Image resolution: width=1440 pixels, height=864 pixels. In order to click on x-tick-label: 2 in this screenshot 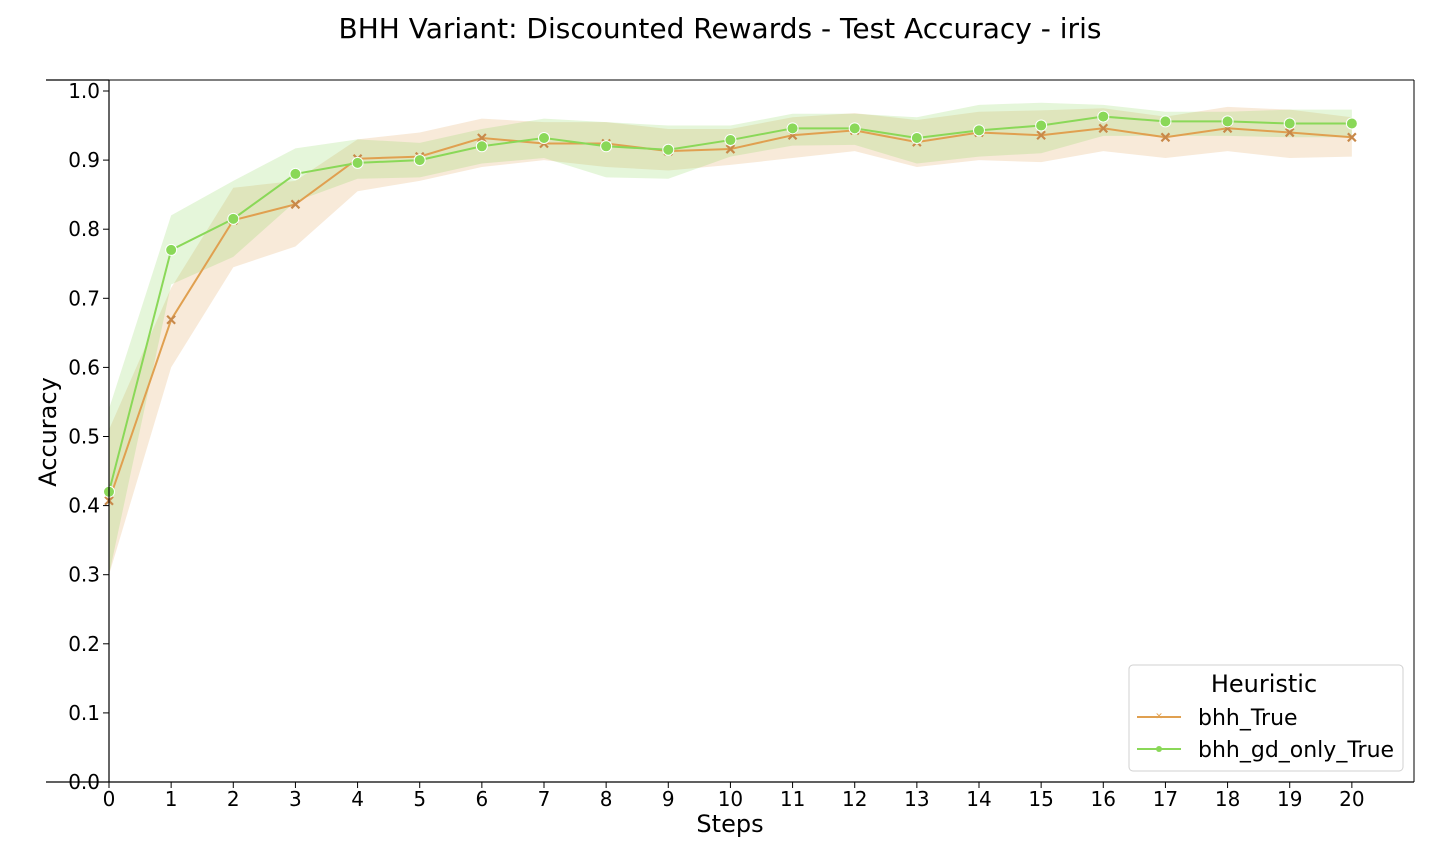, I will do `click(233, 799)`.